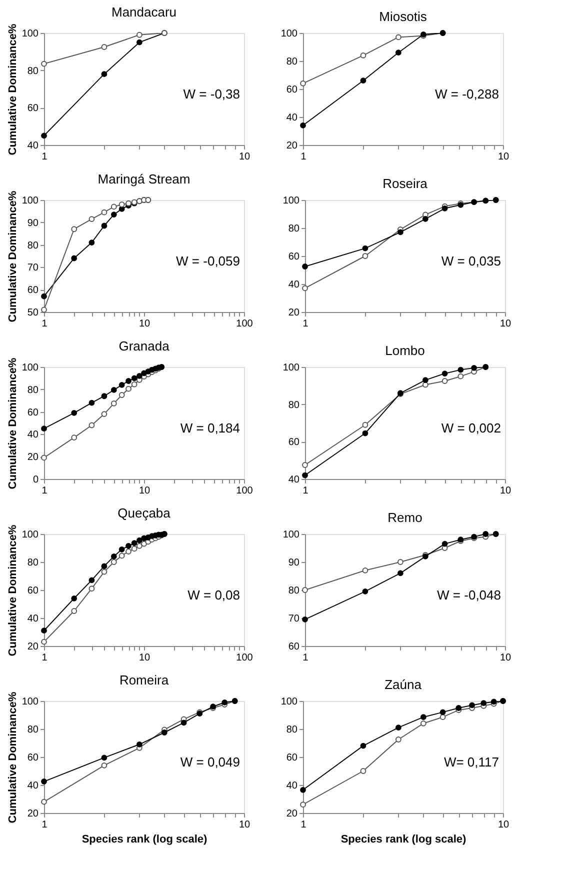 The width and height of the screenshot is (588, 880). What do you see at coordinates (469, 595) in the screenshot?
I see `annotation: W = -0,048` at bounding box center [469, 595].